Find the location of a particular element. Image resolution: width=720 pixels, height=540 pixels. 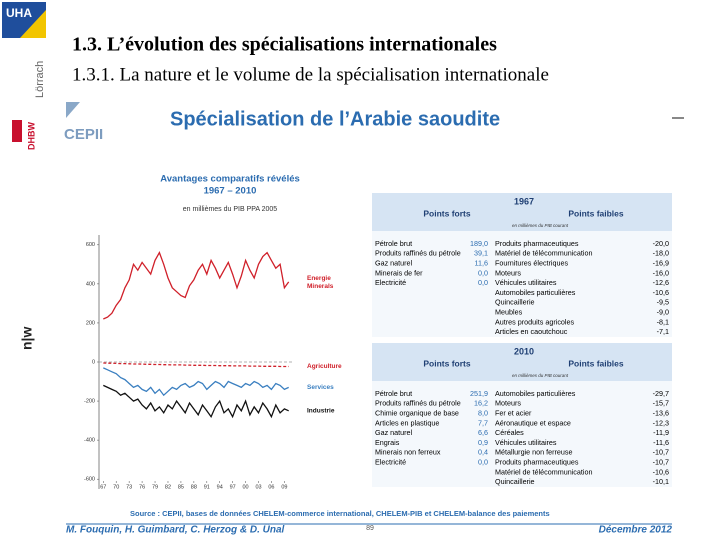

weak-name: Fournitures électriques is located at coordinates (532, 263).